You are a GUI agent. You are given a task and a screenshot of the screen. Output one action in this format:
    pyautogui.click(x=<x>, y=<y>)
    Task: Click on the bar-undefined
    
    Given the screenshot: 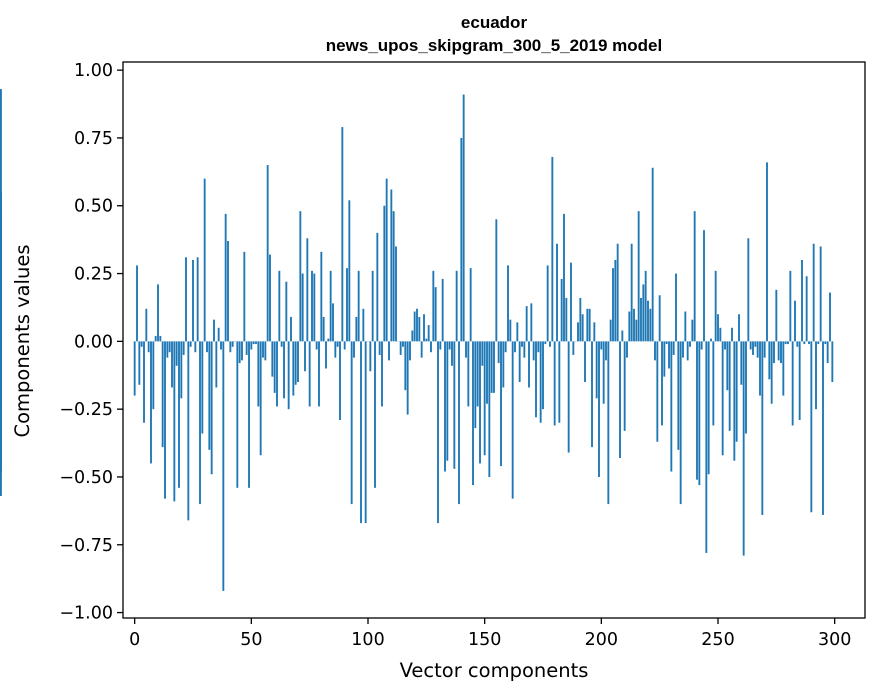 What is the action you would take?
    pyautogui.click(x=1, y=215)
    